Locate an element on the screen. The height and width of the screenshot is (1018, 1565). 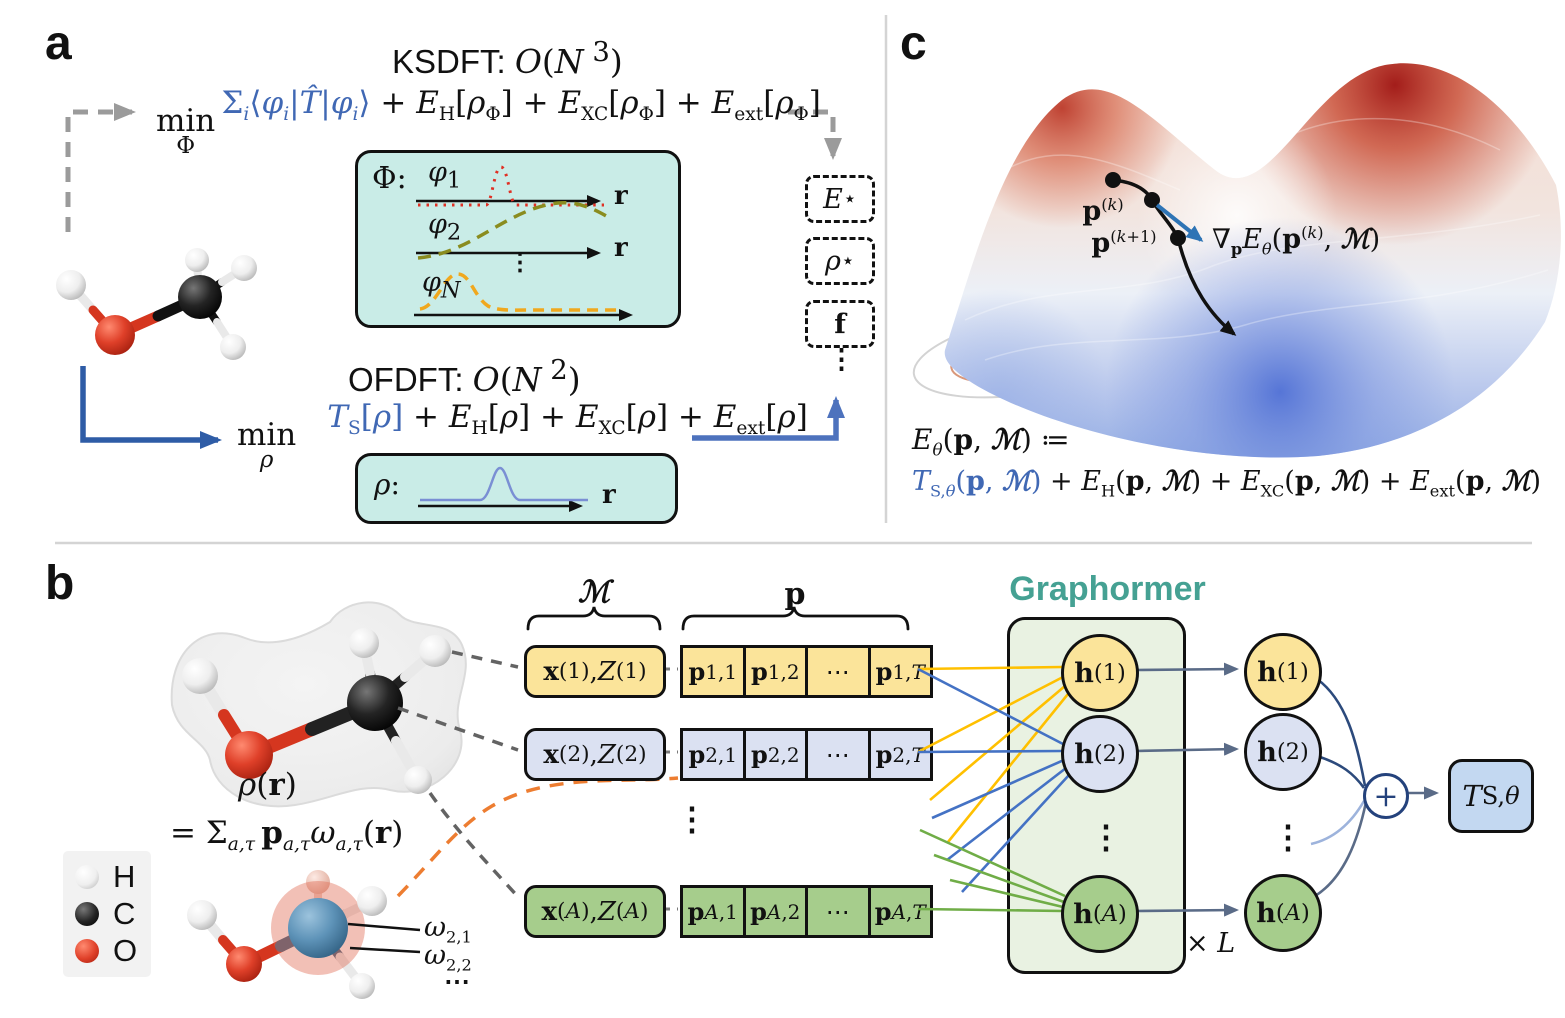
atom-feature-box-1: x (1), Z (1) is located at coordinates (595, 671).